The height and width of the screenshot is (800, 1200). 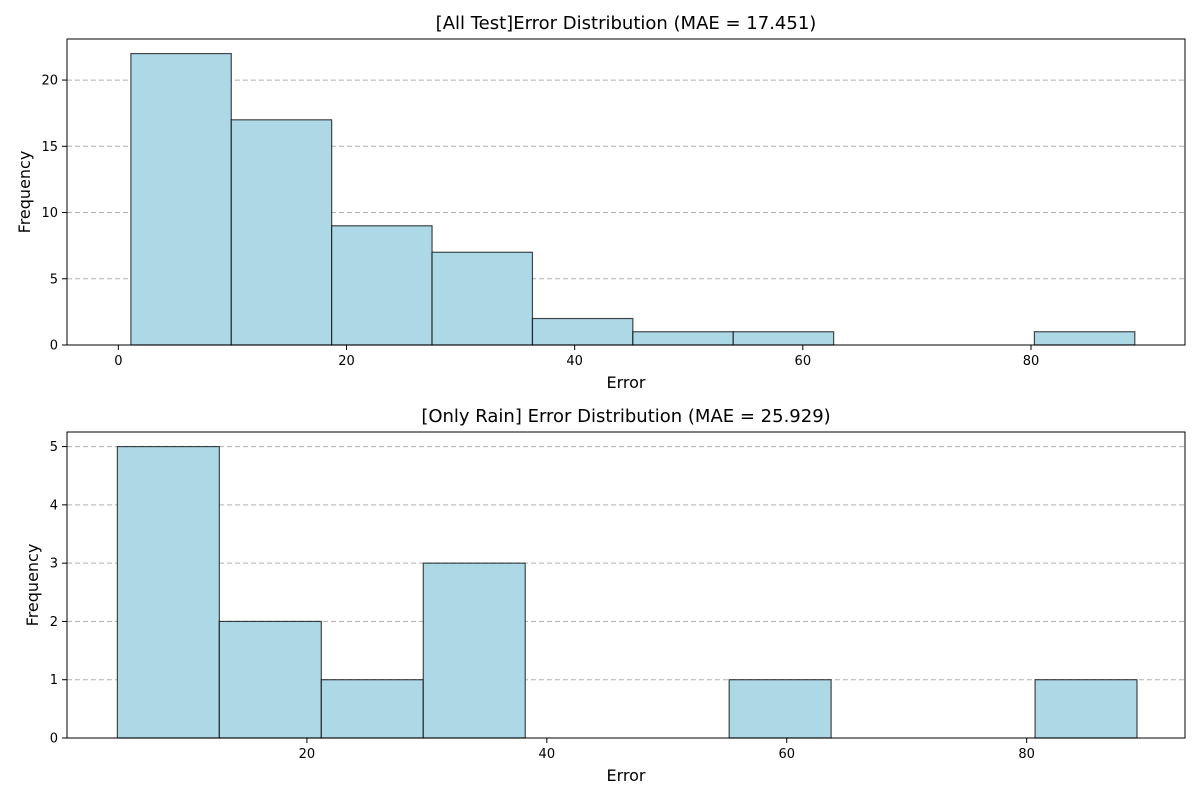 I want to click on y-tick-label: 1, so click(x=54, y=680).